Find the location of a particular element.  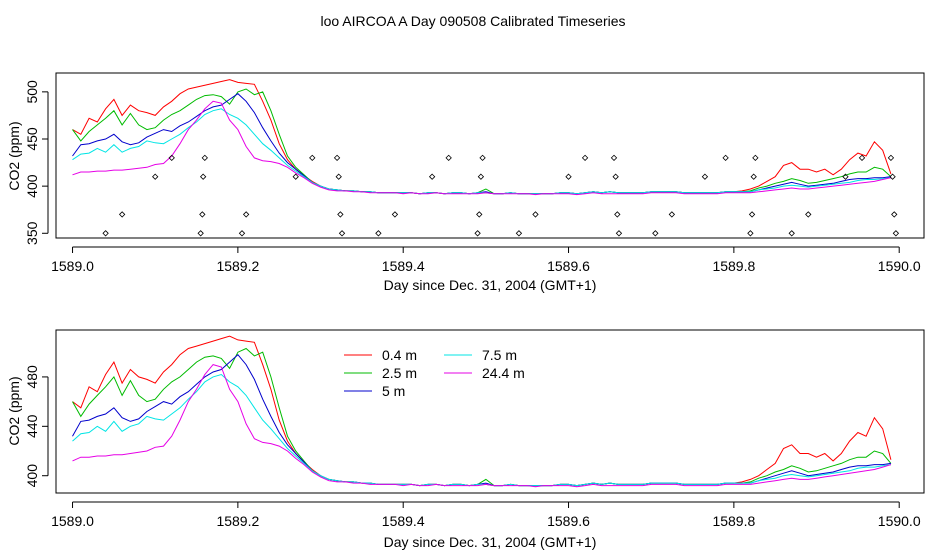

legend-label-7.5m: 7.5 m is located at coordinates (499, 355).